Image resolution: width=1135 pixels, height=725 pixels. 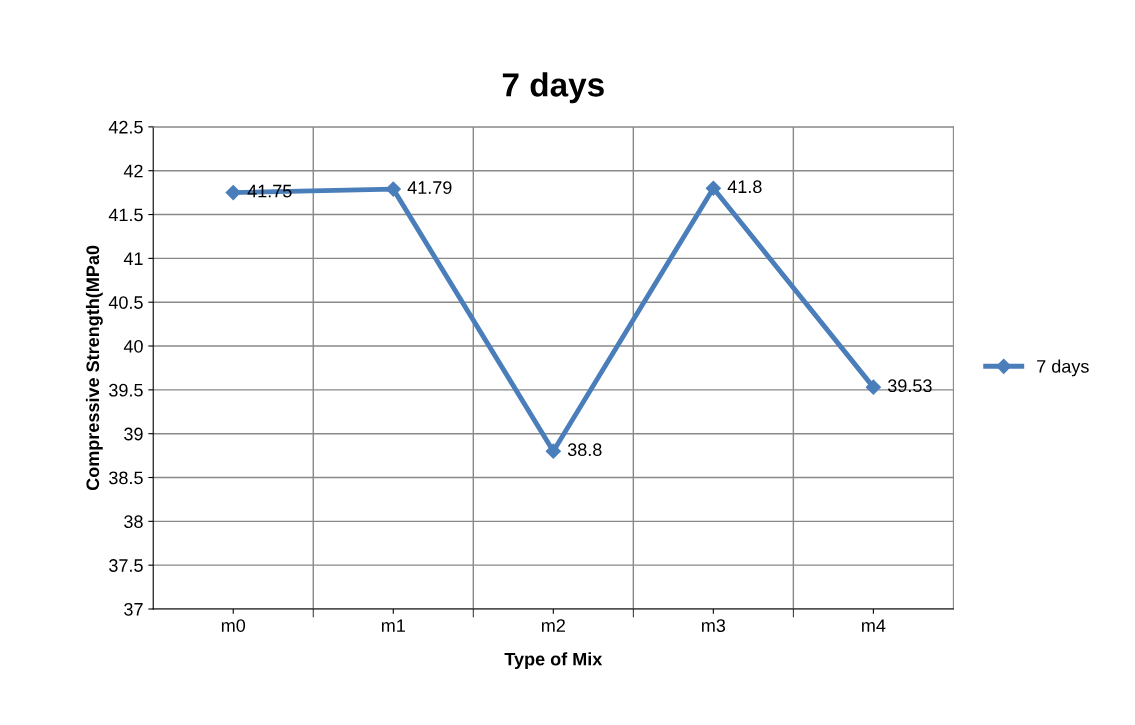 I want to click on x-axis-title: Type of Mix, so click(x=553, y=661).